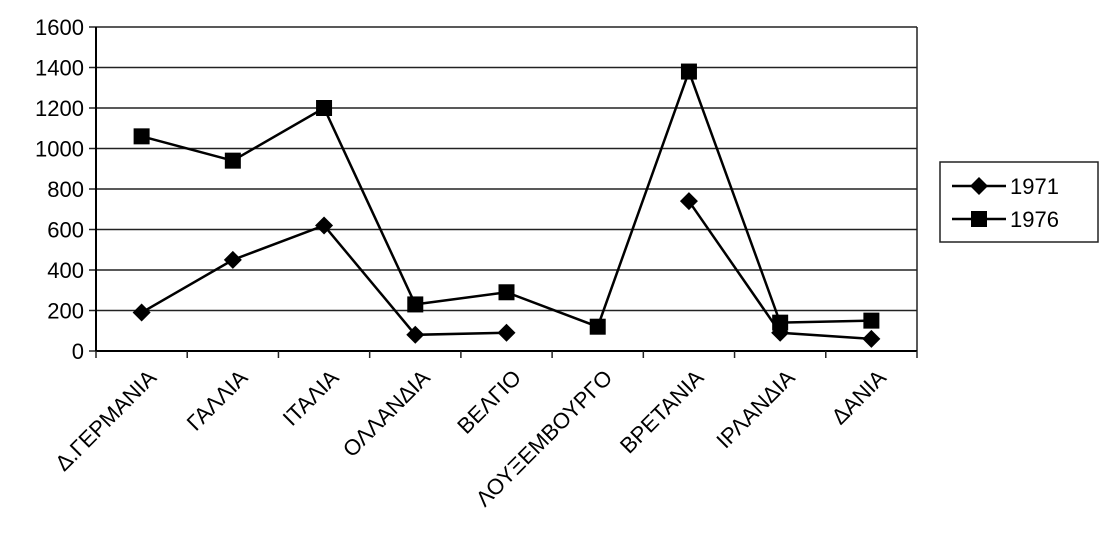 The height and width of the screenshot is (556, 1099). Describe the element at coordinates (65, 270) in the screenshot. I see `y-tick-label: 400` at that location.